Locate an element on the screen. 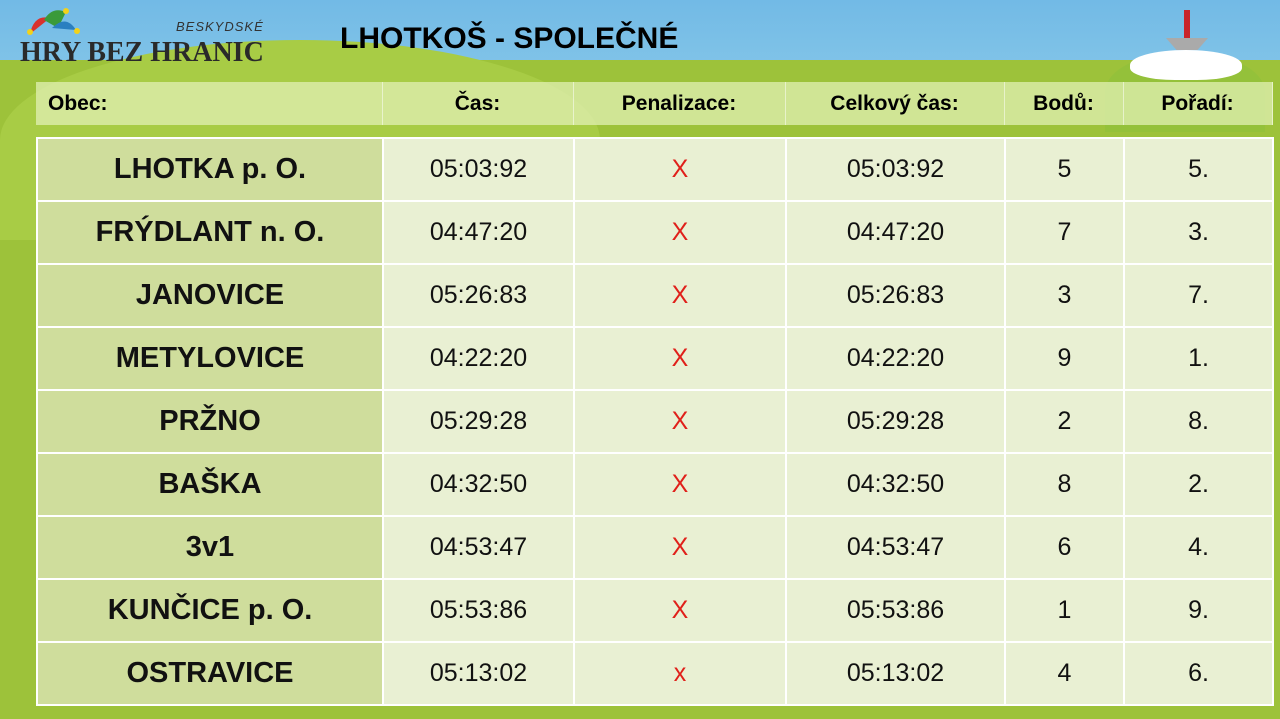 The width and height of the screenshot is (1280, 719). cell-cas: 04:53:47 is located at coordinates (478, 547).